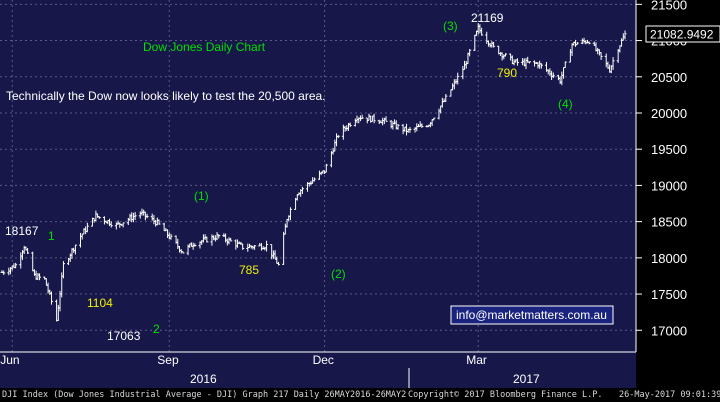 This screenshot has width=720, height=402. I want to click on last-price-tag: 21082.9492, so click(682, 34).